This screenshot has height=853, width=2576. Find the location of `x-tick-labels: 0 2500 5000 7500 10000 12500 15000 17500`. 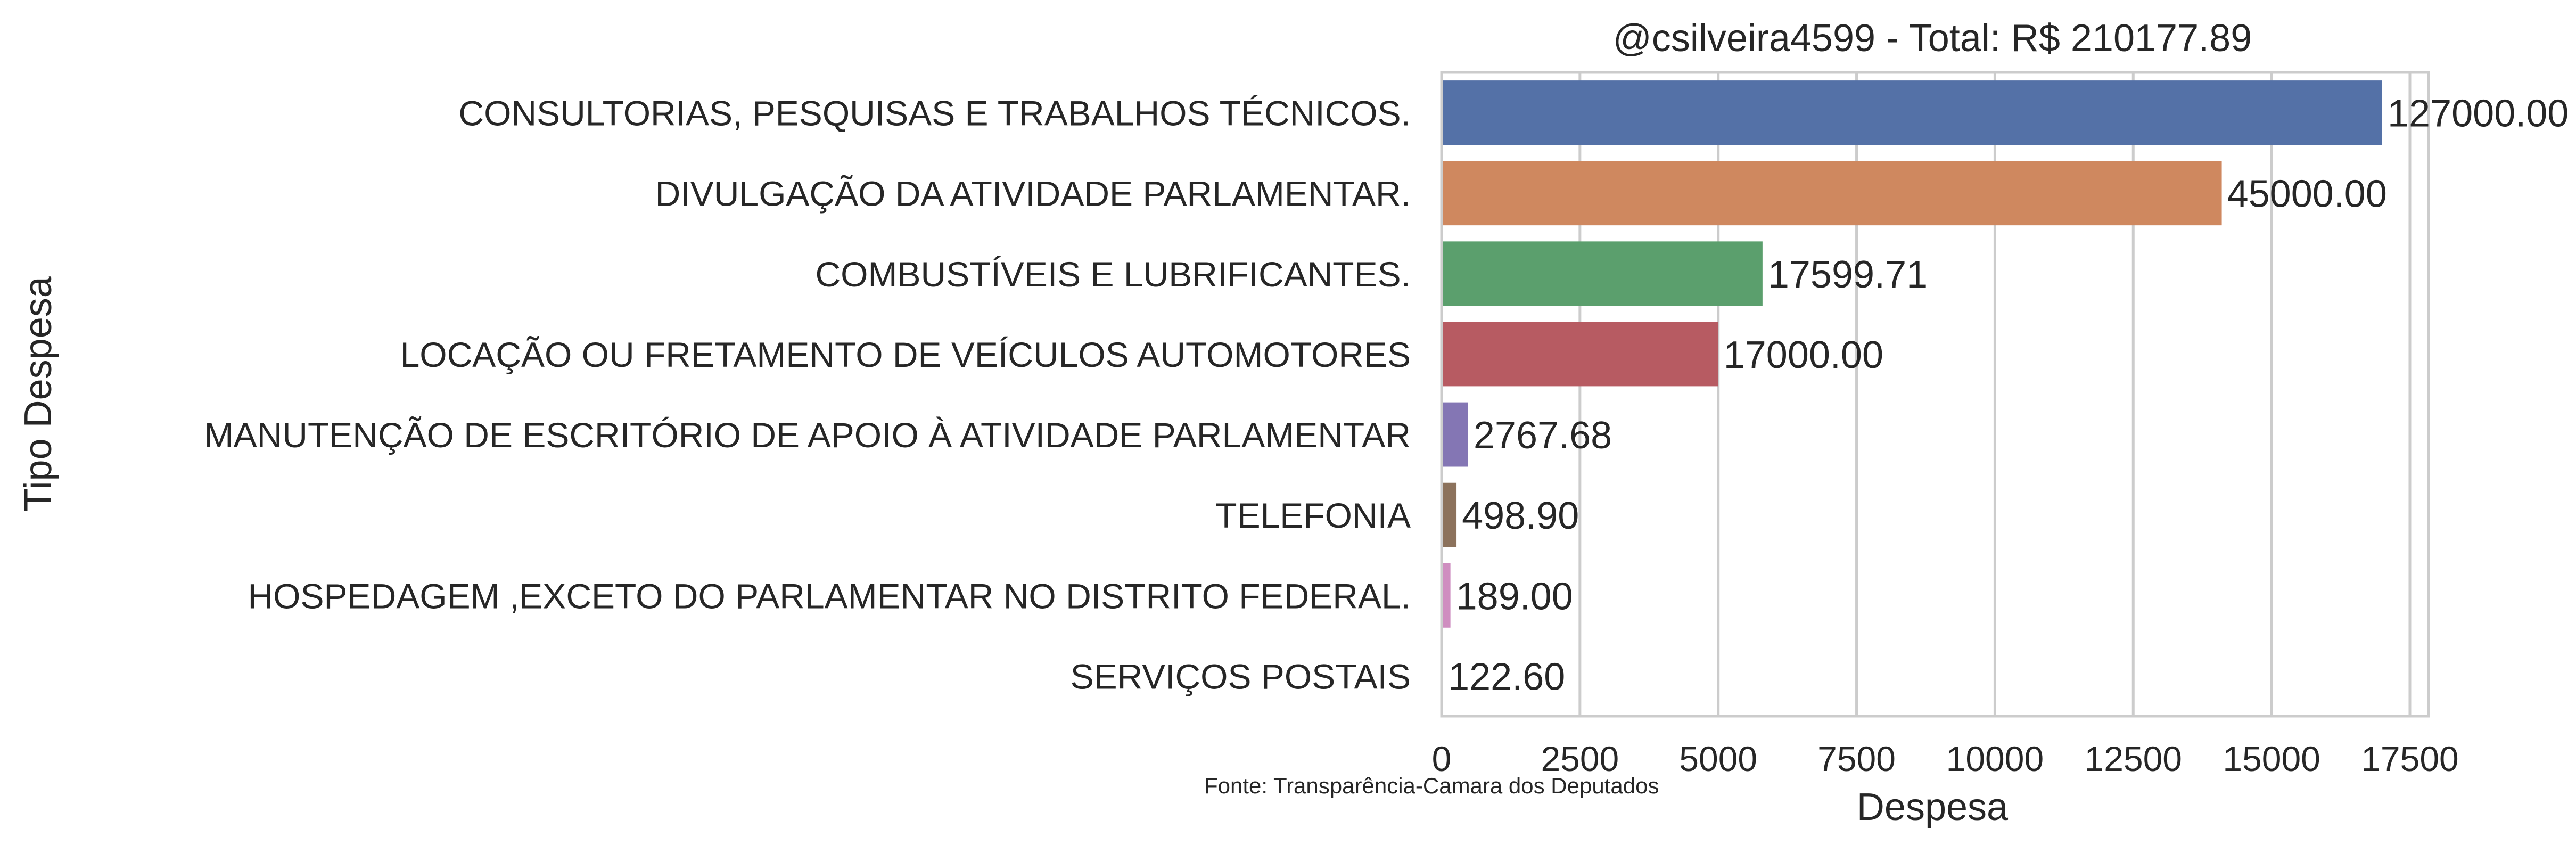

x-tick-labels: 0 2500 5000 7500 10000 12500 15000 17500 is located at coordinates (1945, 758).